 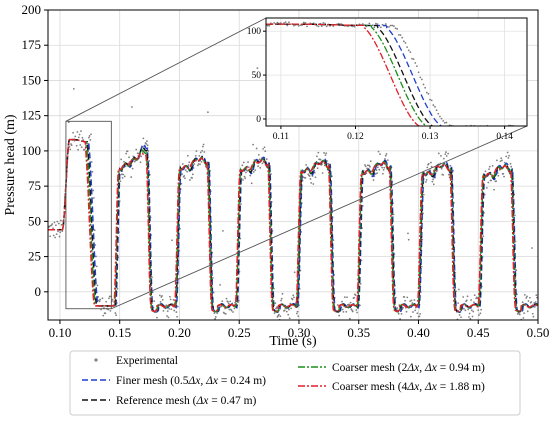 What do you see at coordinates (461, 368) in the screenshot?
I see `legend-label-suffix: = 0.94 m)` at bounding box center [461, 368].